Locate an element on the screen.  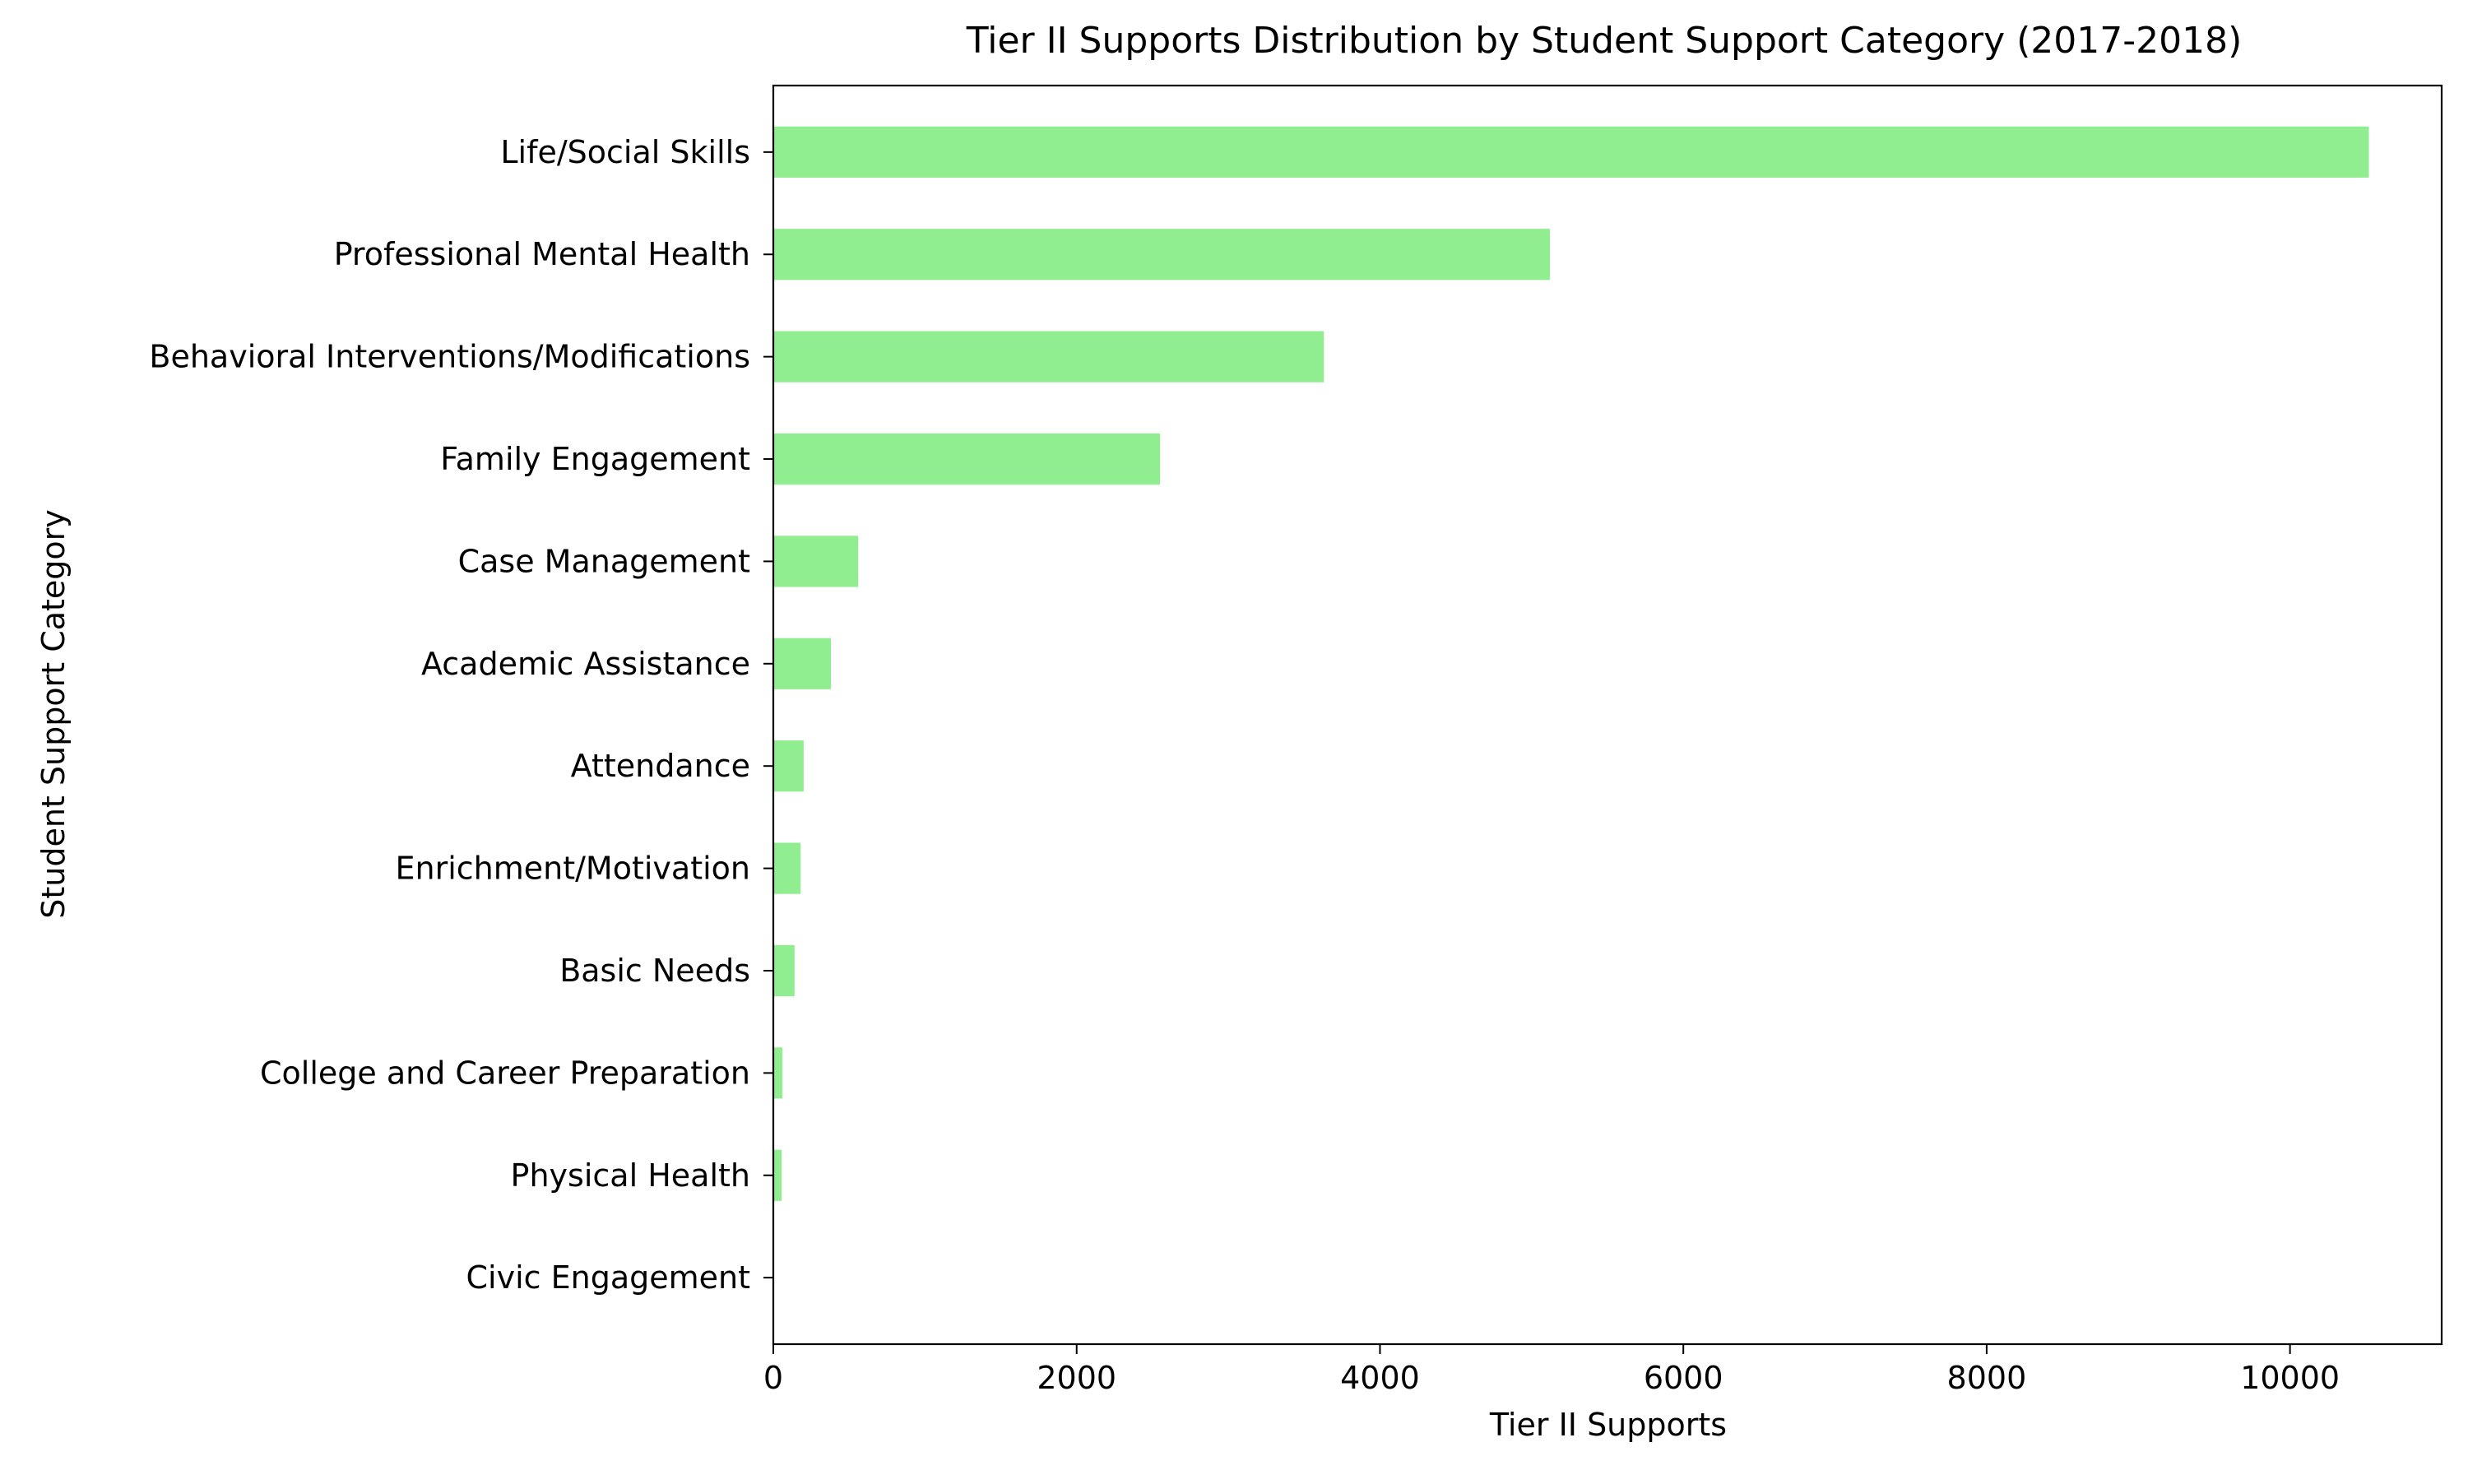
x-tick-label: 4000 is located at coordinates (1380, 1378).